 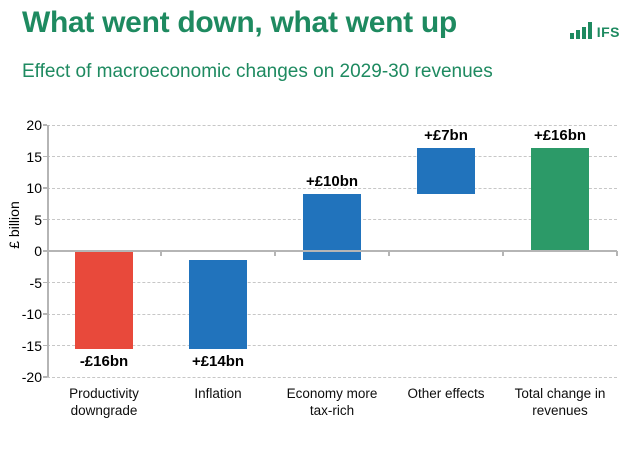 What do you see at coordinates (239, 22) in the screenshot?
I see `page-title: What went down, what went up` at bounding box center [239, 22].